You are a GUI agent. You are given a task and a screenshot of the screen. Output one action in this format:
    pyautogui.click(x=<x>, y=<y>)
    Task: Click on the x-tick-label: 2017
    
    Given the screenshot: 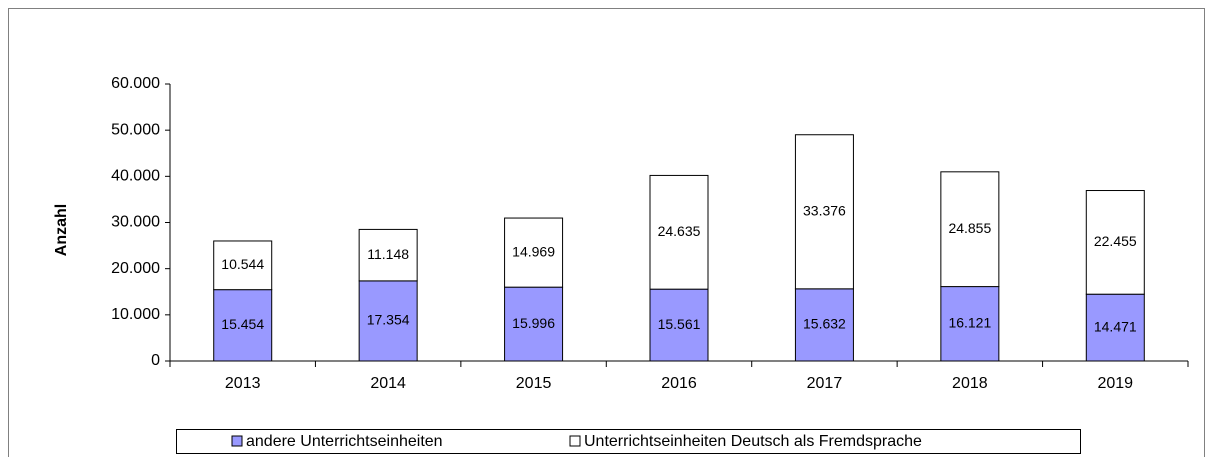 What is the action you would take?
    pyautogui.click(x=825, y=383)
    